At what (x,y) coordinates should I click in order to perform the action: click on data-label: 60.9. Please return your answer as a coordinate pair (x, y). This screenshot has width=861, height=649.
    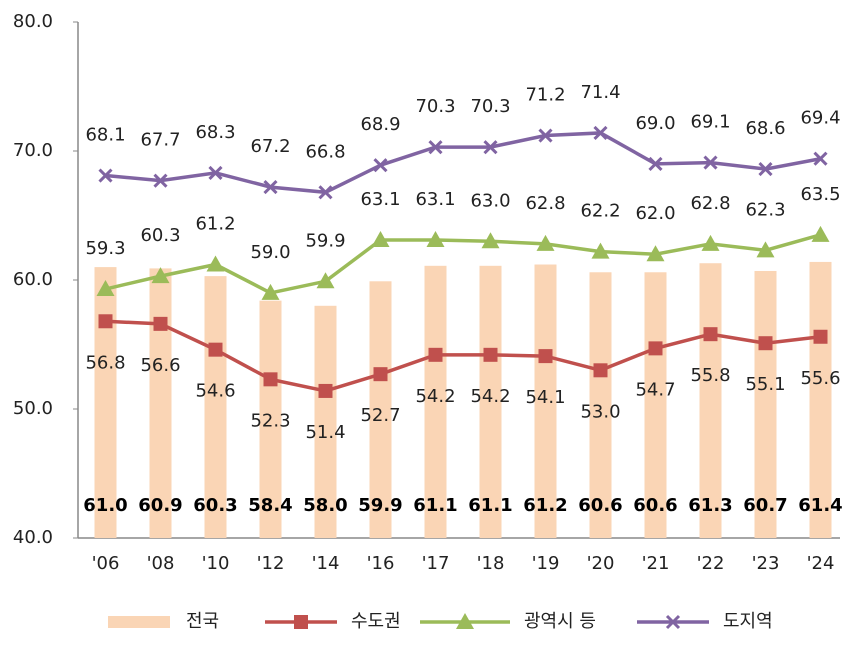
    Looking at the image, I should click on (160, 505).